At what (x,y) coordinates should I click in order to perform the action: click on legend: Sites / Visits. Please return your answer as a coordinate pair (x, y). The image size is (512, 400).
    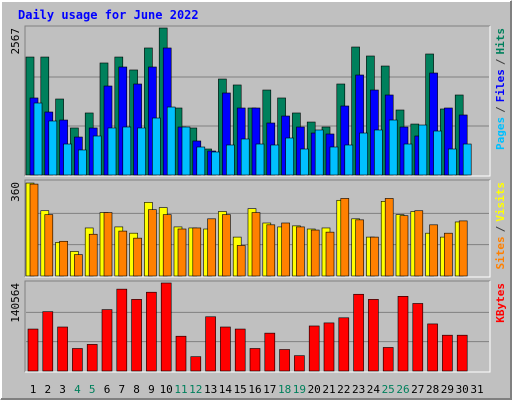
    Looking at the image, I should click on (500, 226).